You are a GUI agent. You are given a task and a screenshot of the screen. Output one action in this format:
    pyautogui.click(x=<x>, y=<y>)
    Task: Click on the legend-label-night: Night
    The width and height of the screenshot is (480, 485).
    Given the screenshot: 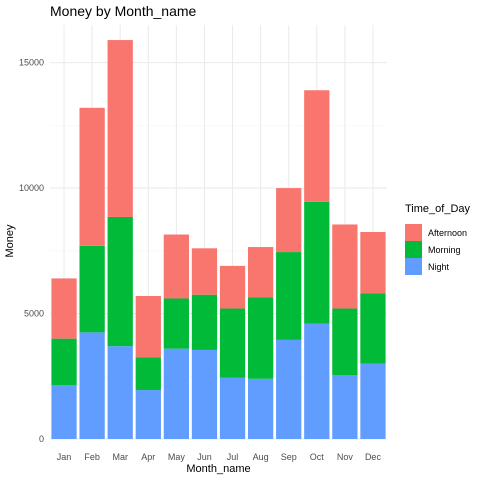 What is the action you would take?
    pyautogui.click(x=439, y=267)
    